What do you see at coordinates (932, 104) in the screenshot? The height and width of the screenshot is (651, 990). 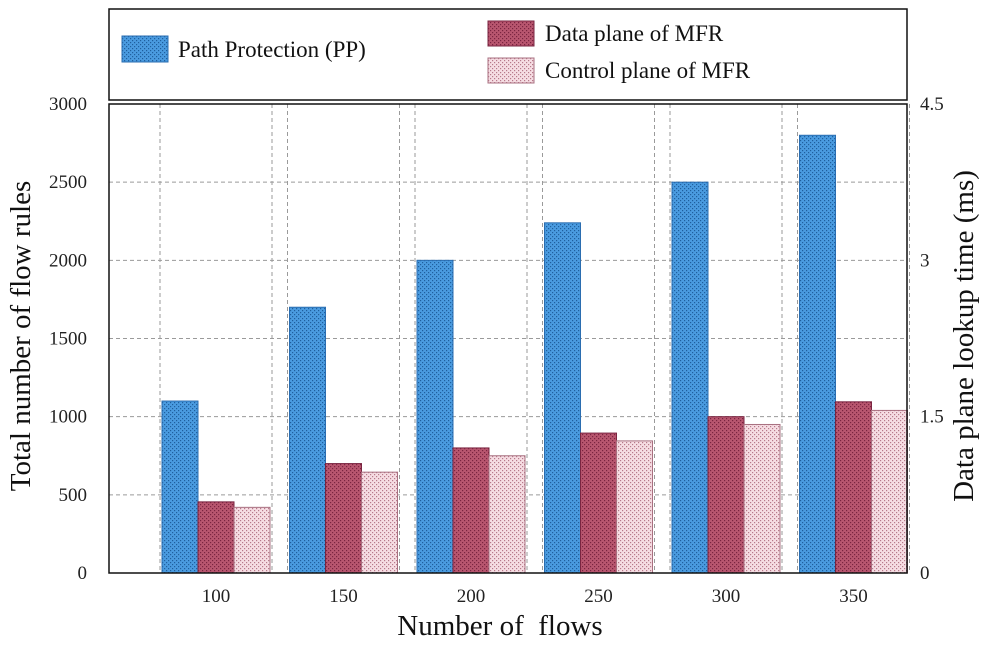 I see `y2-tick-label: 4.5` at bounding box center [932, 104].